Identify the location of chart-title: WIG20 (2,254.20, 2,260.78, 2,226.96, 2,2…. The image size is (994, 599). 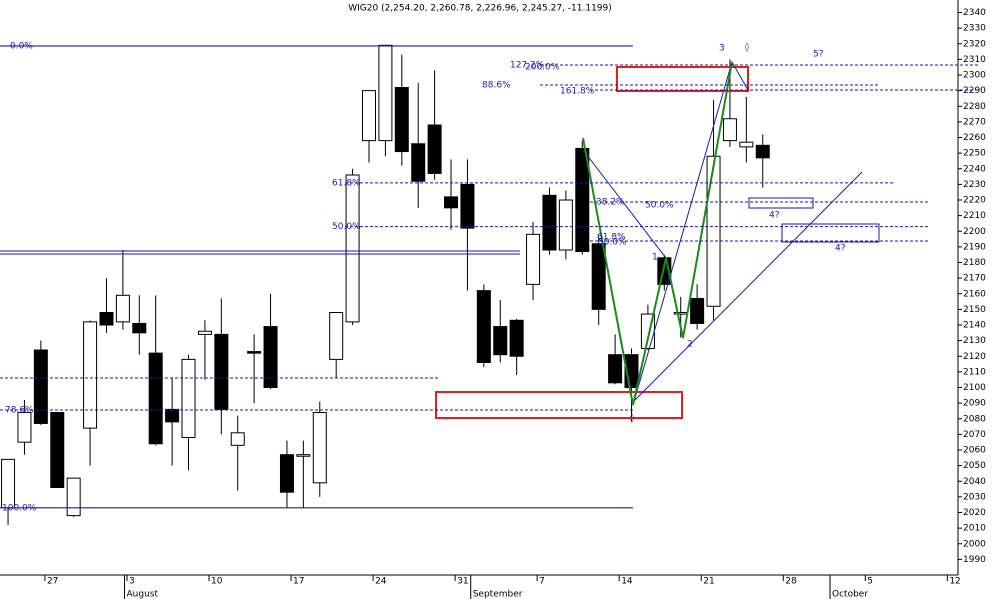
(480, 9).